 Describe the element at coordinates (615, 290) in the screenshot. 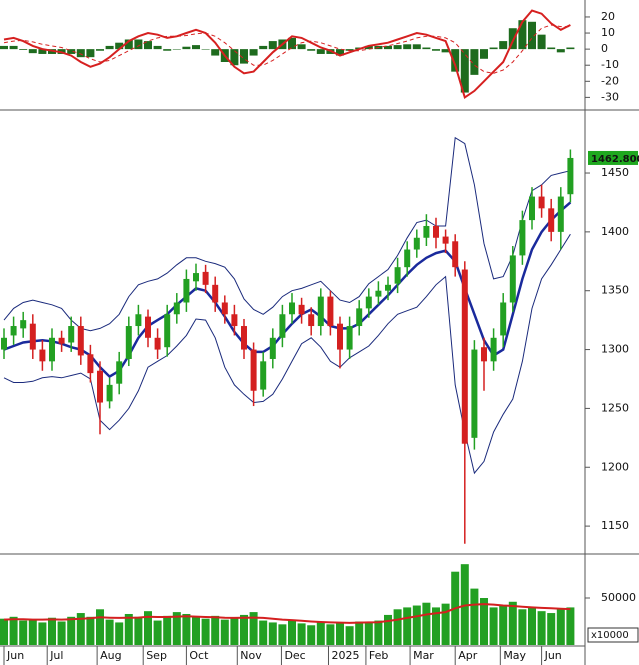

I see `y-tick-label: 1350` at that location.